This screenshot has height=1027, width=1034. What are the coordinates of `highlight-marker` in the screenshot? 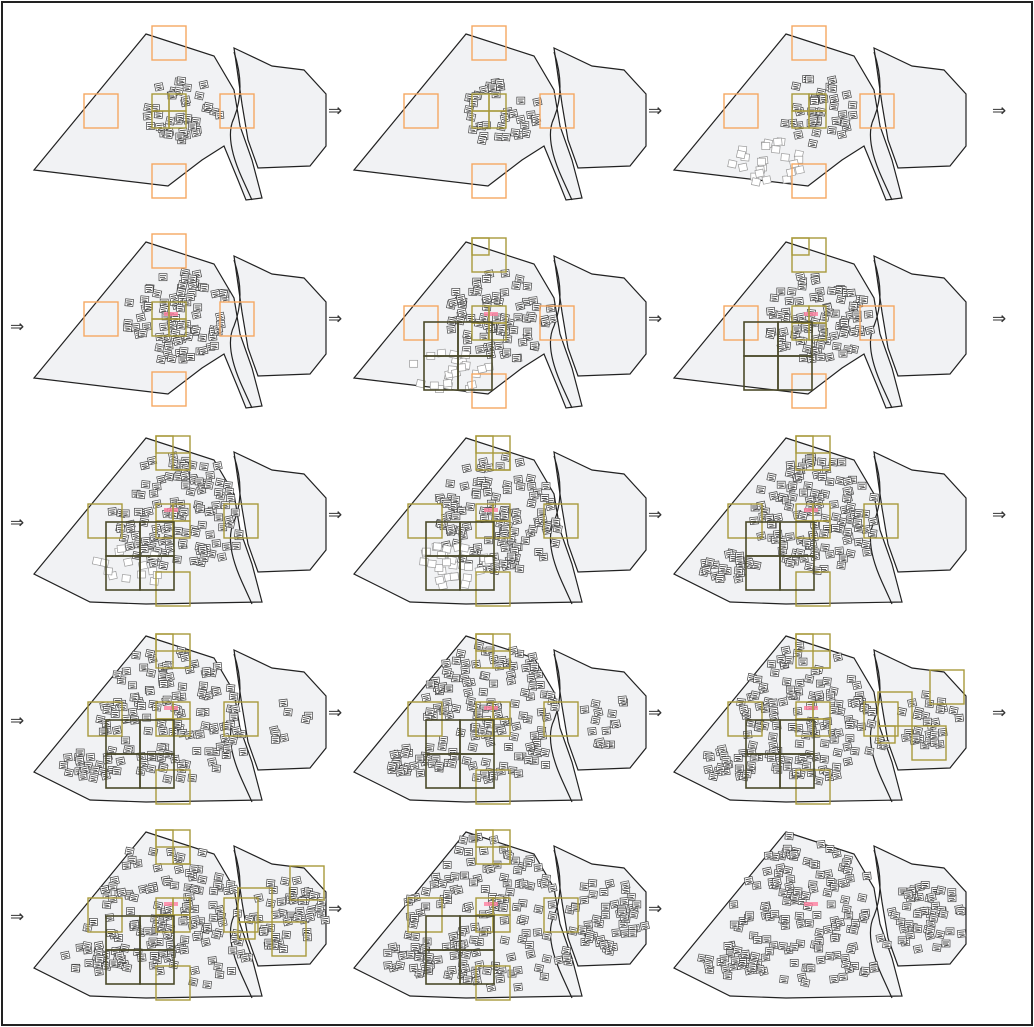 It's located at (171, 510).